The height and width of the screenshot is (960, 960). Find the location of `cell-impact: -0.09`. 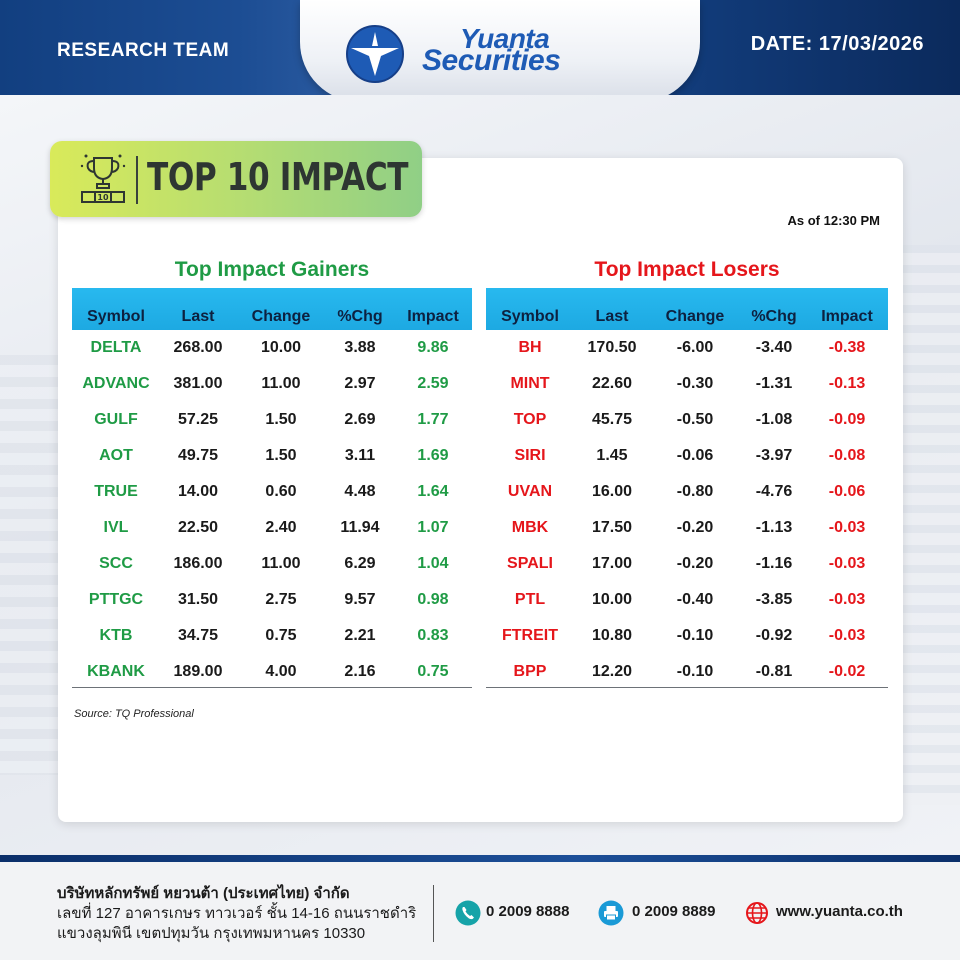

cell-impact: -0.09 is located at coordinates (847, 419).